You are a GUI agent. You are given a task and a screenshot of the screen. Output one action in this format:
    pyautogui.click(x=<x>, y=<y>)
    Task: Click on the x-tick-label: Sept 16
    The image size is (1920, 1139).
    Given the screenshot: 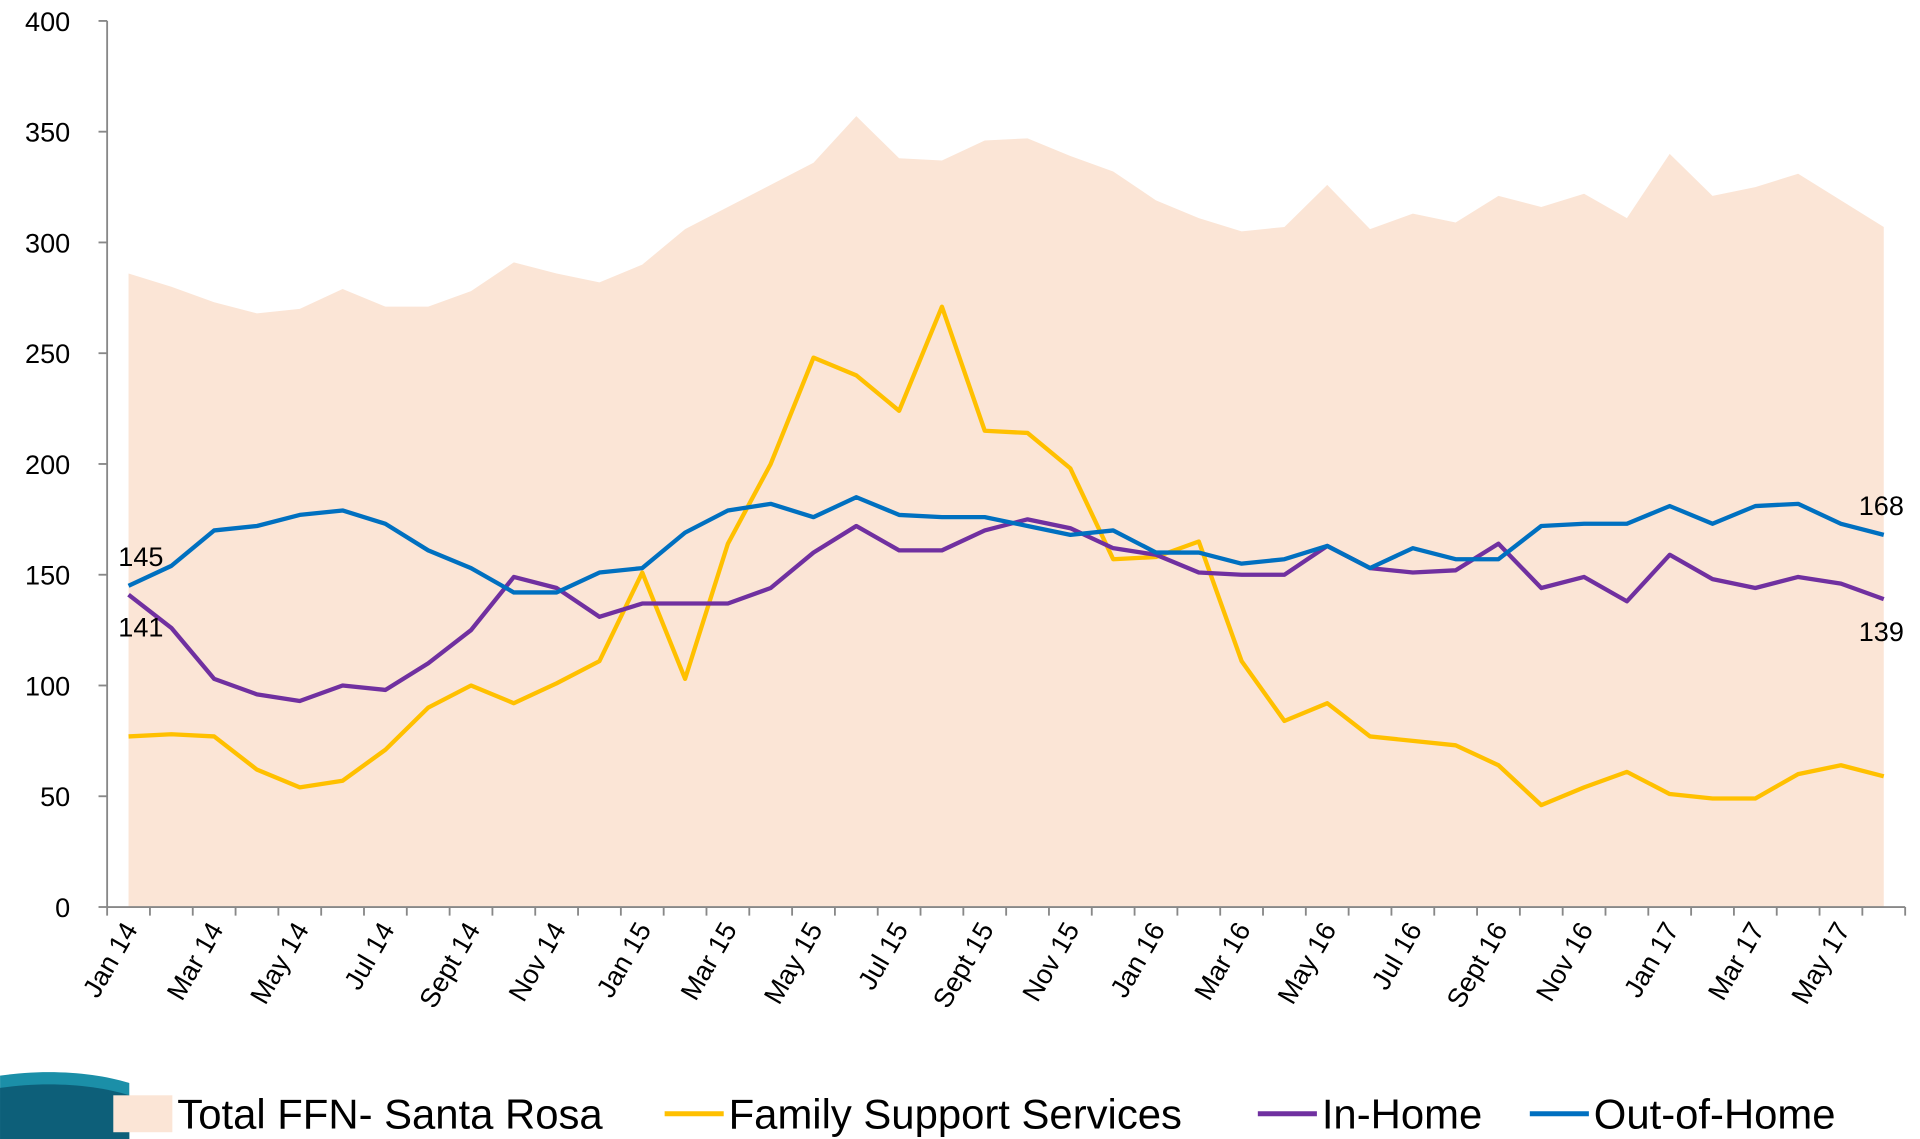 What is the action you would take?
    pyautogui.click(x=1476, y=965)
    